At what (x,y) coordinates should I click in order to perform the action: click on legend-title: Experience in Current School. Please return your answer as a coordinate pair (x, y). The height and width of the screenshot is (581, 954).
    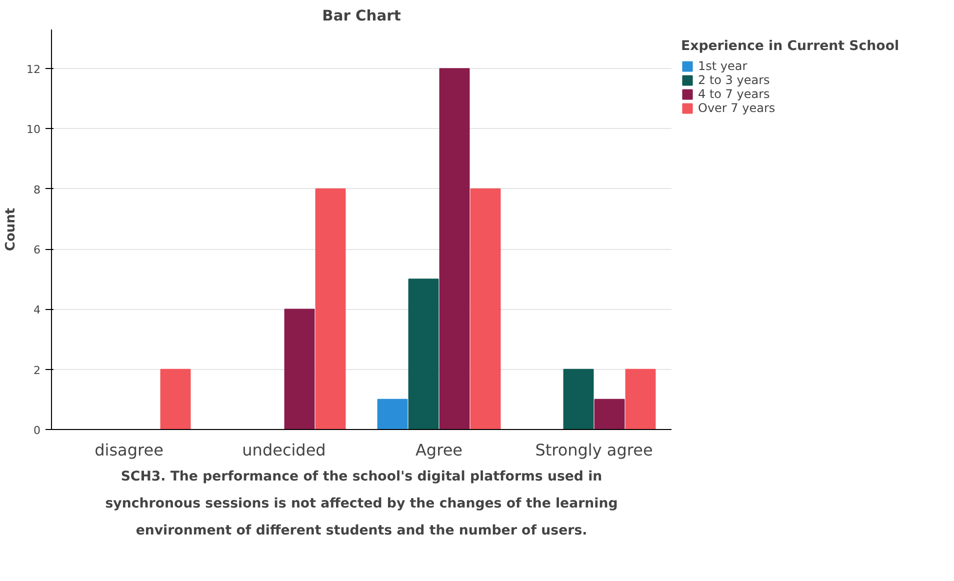
    Looking at the image, I should click on (790, 46).